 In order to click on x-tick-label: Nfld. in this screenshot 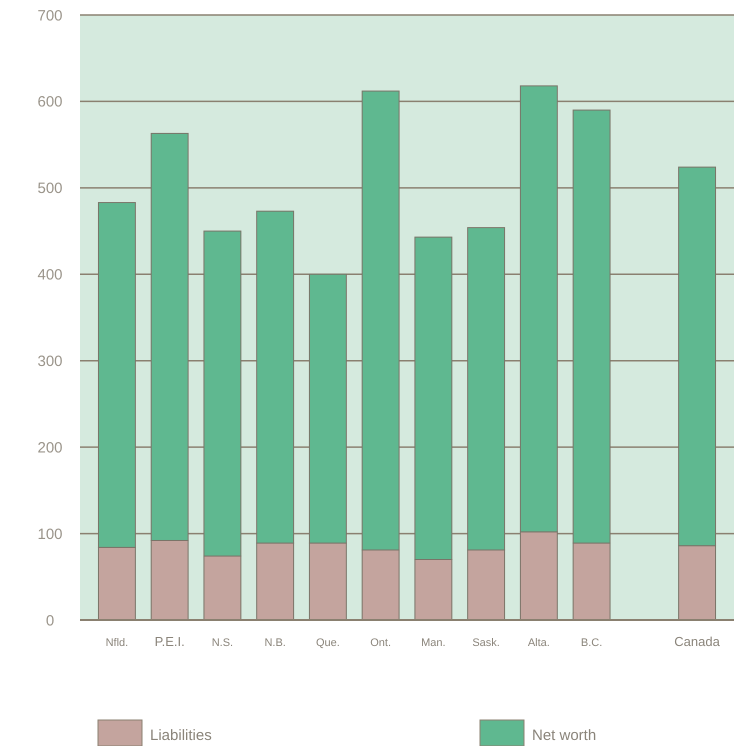, I will do `click(117, 643)`.